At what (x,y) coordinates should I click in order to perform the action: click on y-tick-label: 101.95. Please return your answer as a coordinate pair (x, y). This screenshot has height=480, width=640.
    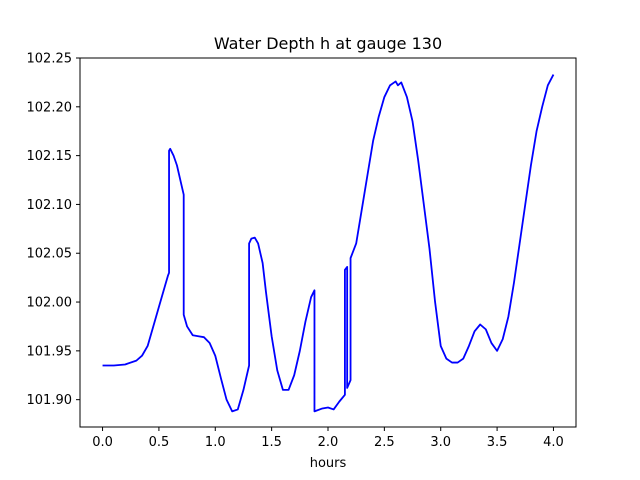
    Looking at the image, I should click on (50, 351).